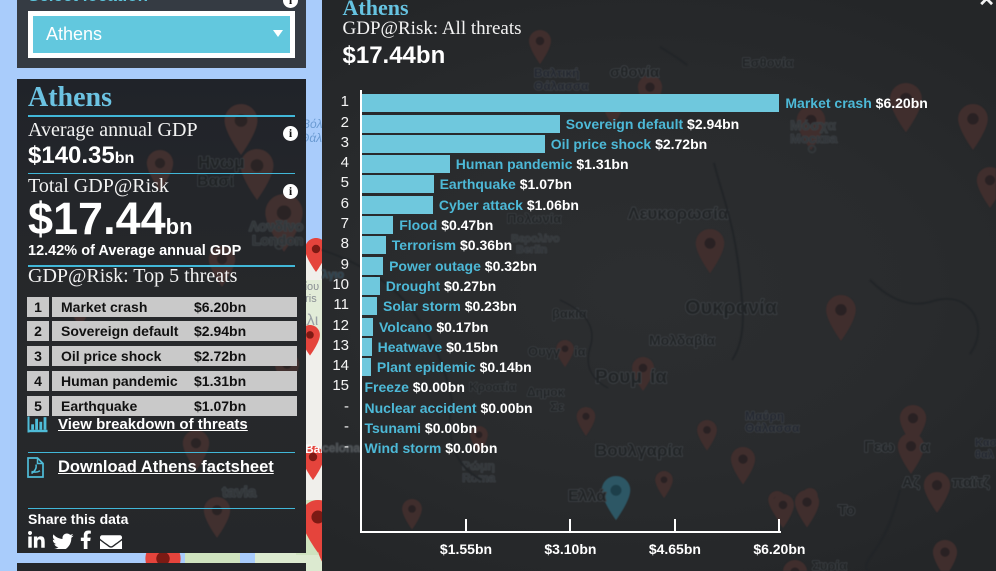 This screenshot has width=996, height=571. What do you see at coordinates (239, 492) in the screenshot?
I see `svg-text: tavia` at bounding box center [239, 492].